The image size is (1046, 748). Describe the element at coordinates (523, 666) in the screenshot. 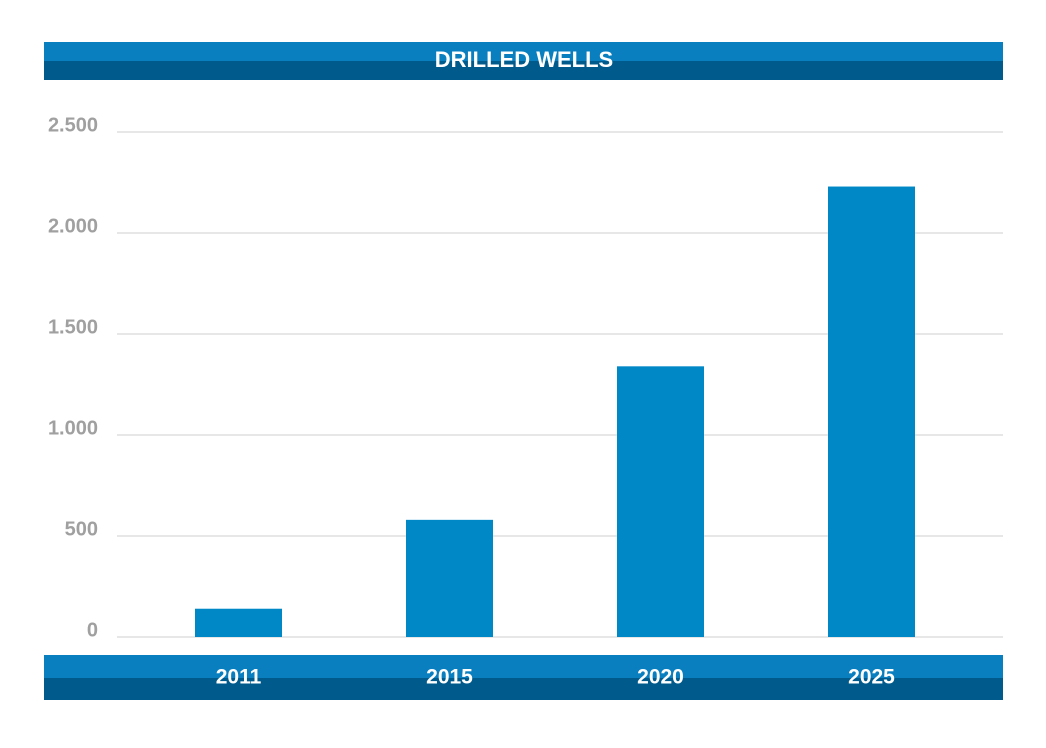

I see `axis-band-top` at that location.